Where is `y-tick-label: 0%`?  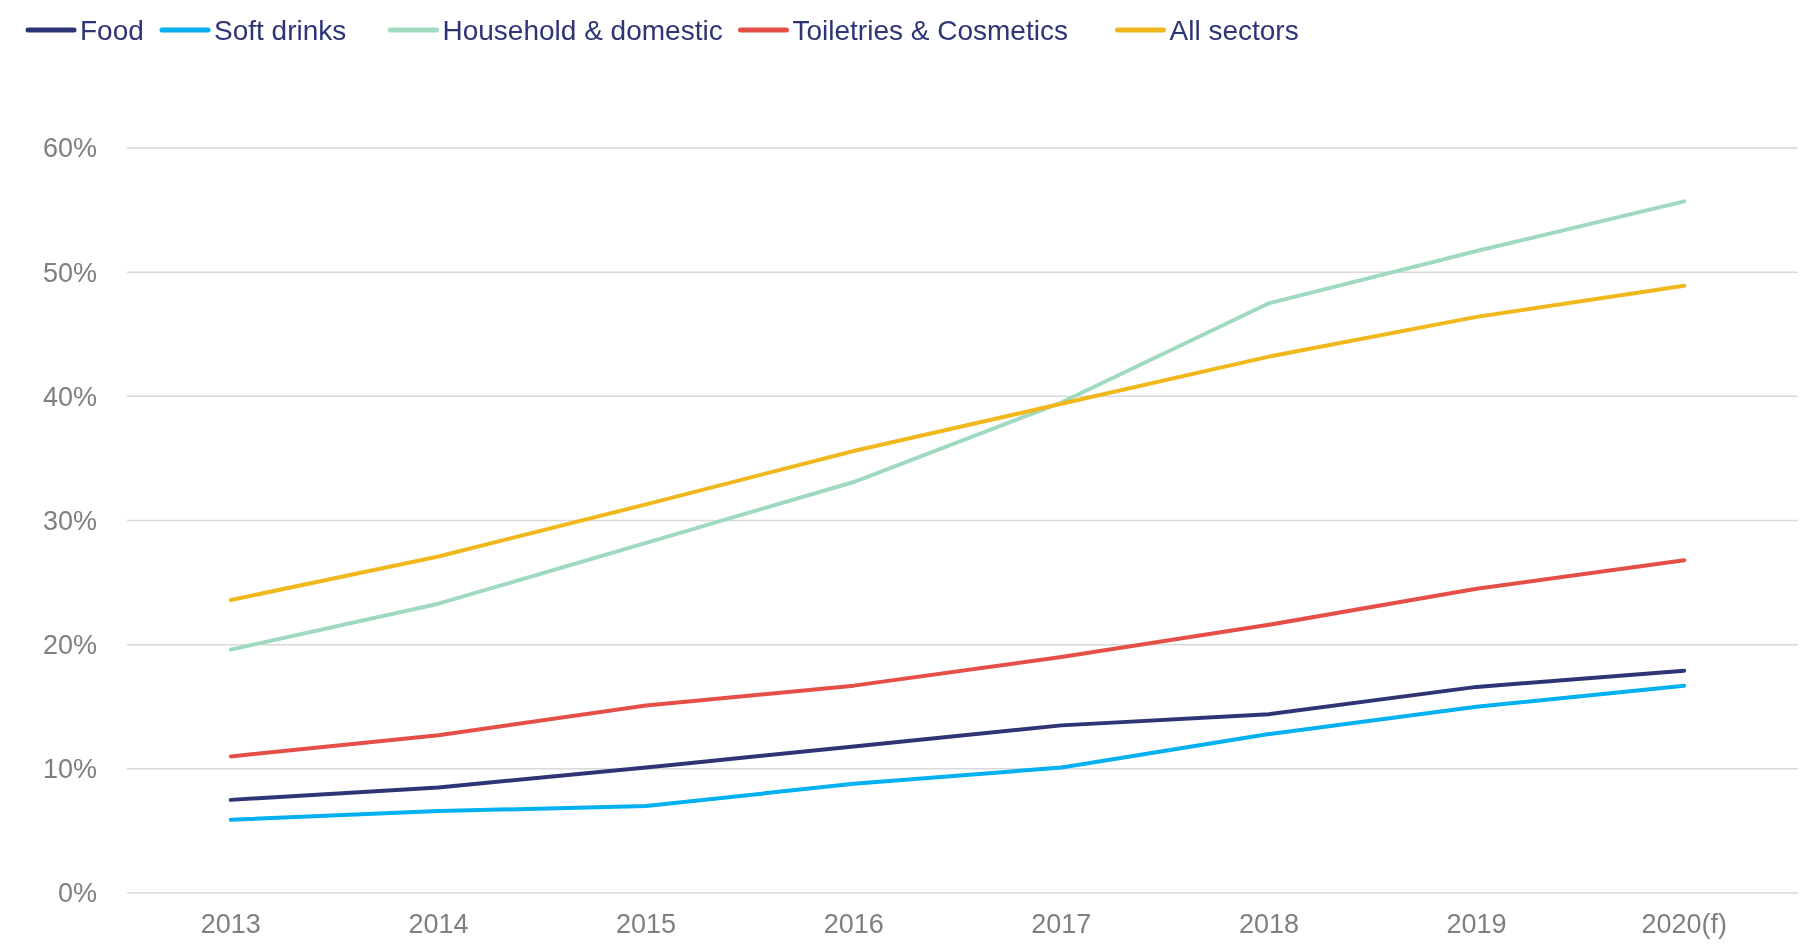 y-tick-label: 0% is located at coordinates (77, 893).